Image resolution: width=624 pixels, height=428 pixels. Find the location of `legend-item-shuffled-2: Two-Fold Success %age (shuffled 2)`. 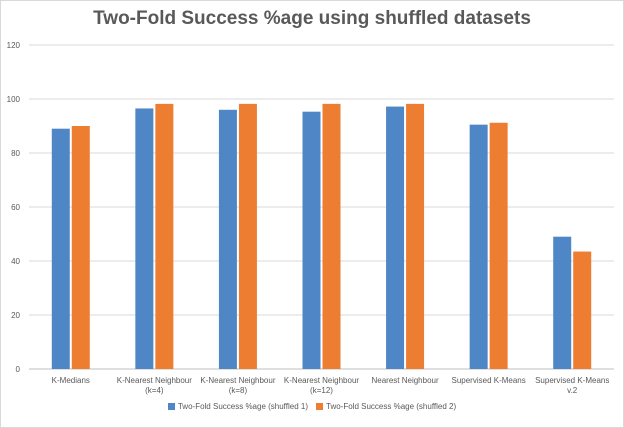

legend-item-shuffled-2: Two-Fold Success %age (shuffled 2) is located at coordinates (386, 406).